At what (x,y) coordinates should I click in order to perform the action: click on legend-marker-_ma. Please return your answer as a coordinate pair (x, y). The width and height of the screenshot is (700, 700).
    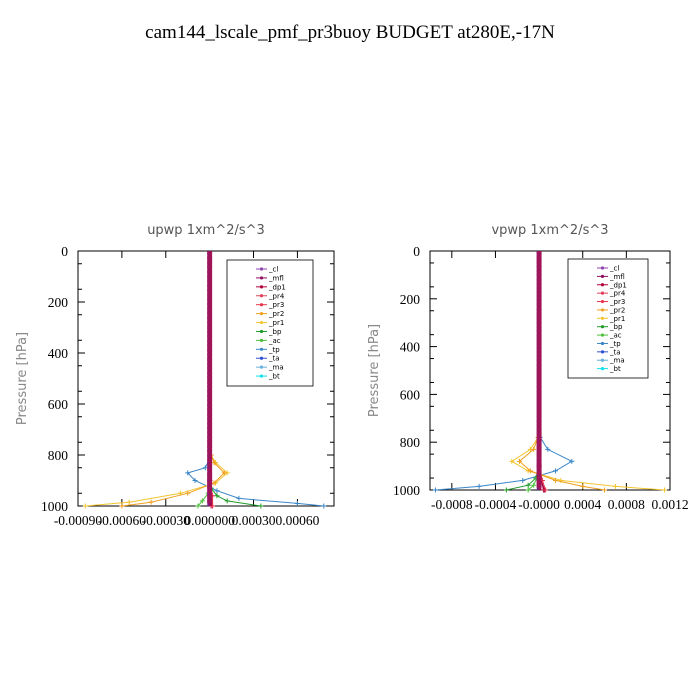
    Looking at the image, I should click on (602, 360).